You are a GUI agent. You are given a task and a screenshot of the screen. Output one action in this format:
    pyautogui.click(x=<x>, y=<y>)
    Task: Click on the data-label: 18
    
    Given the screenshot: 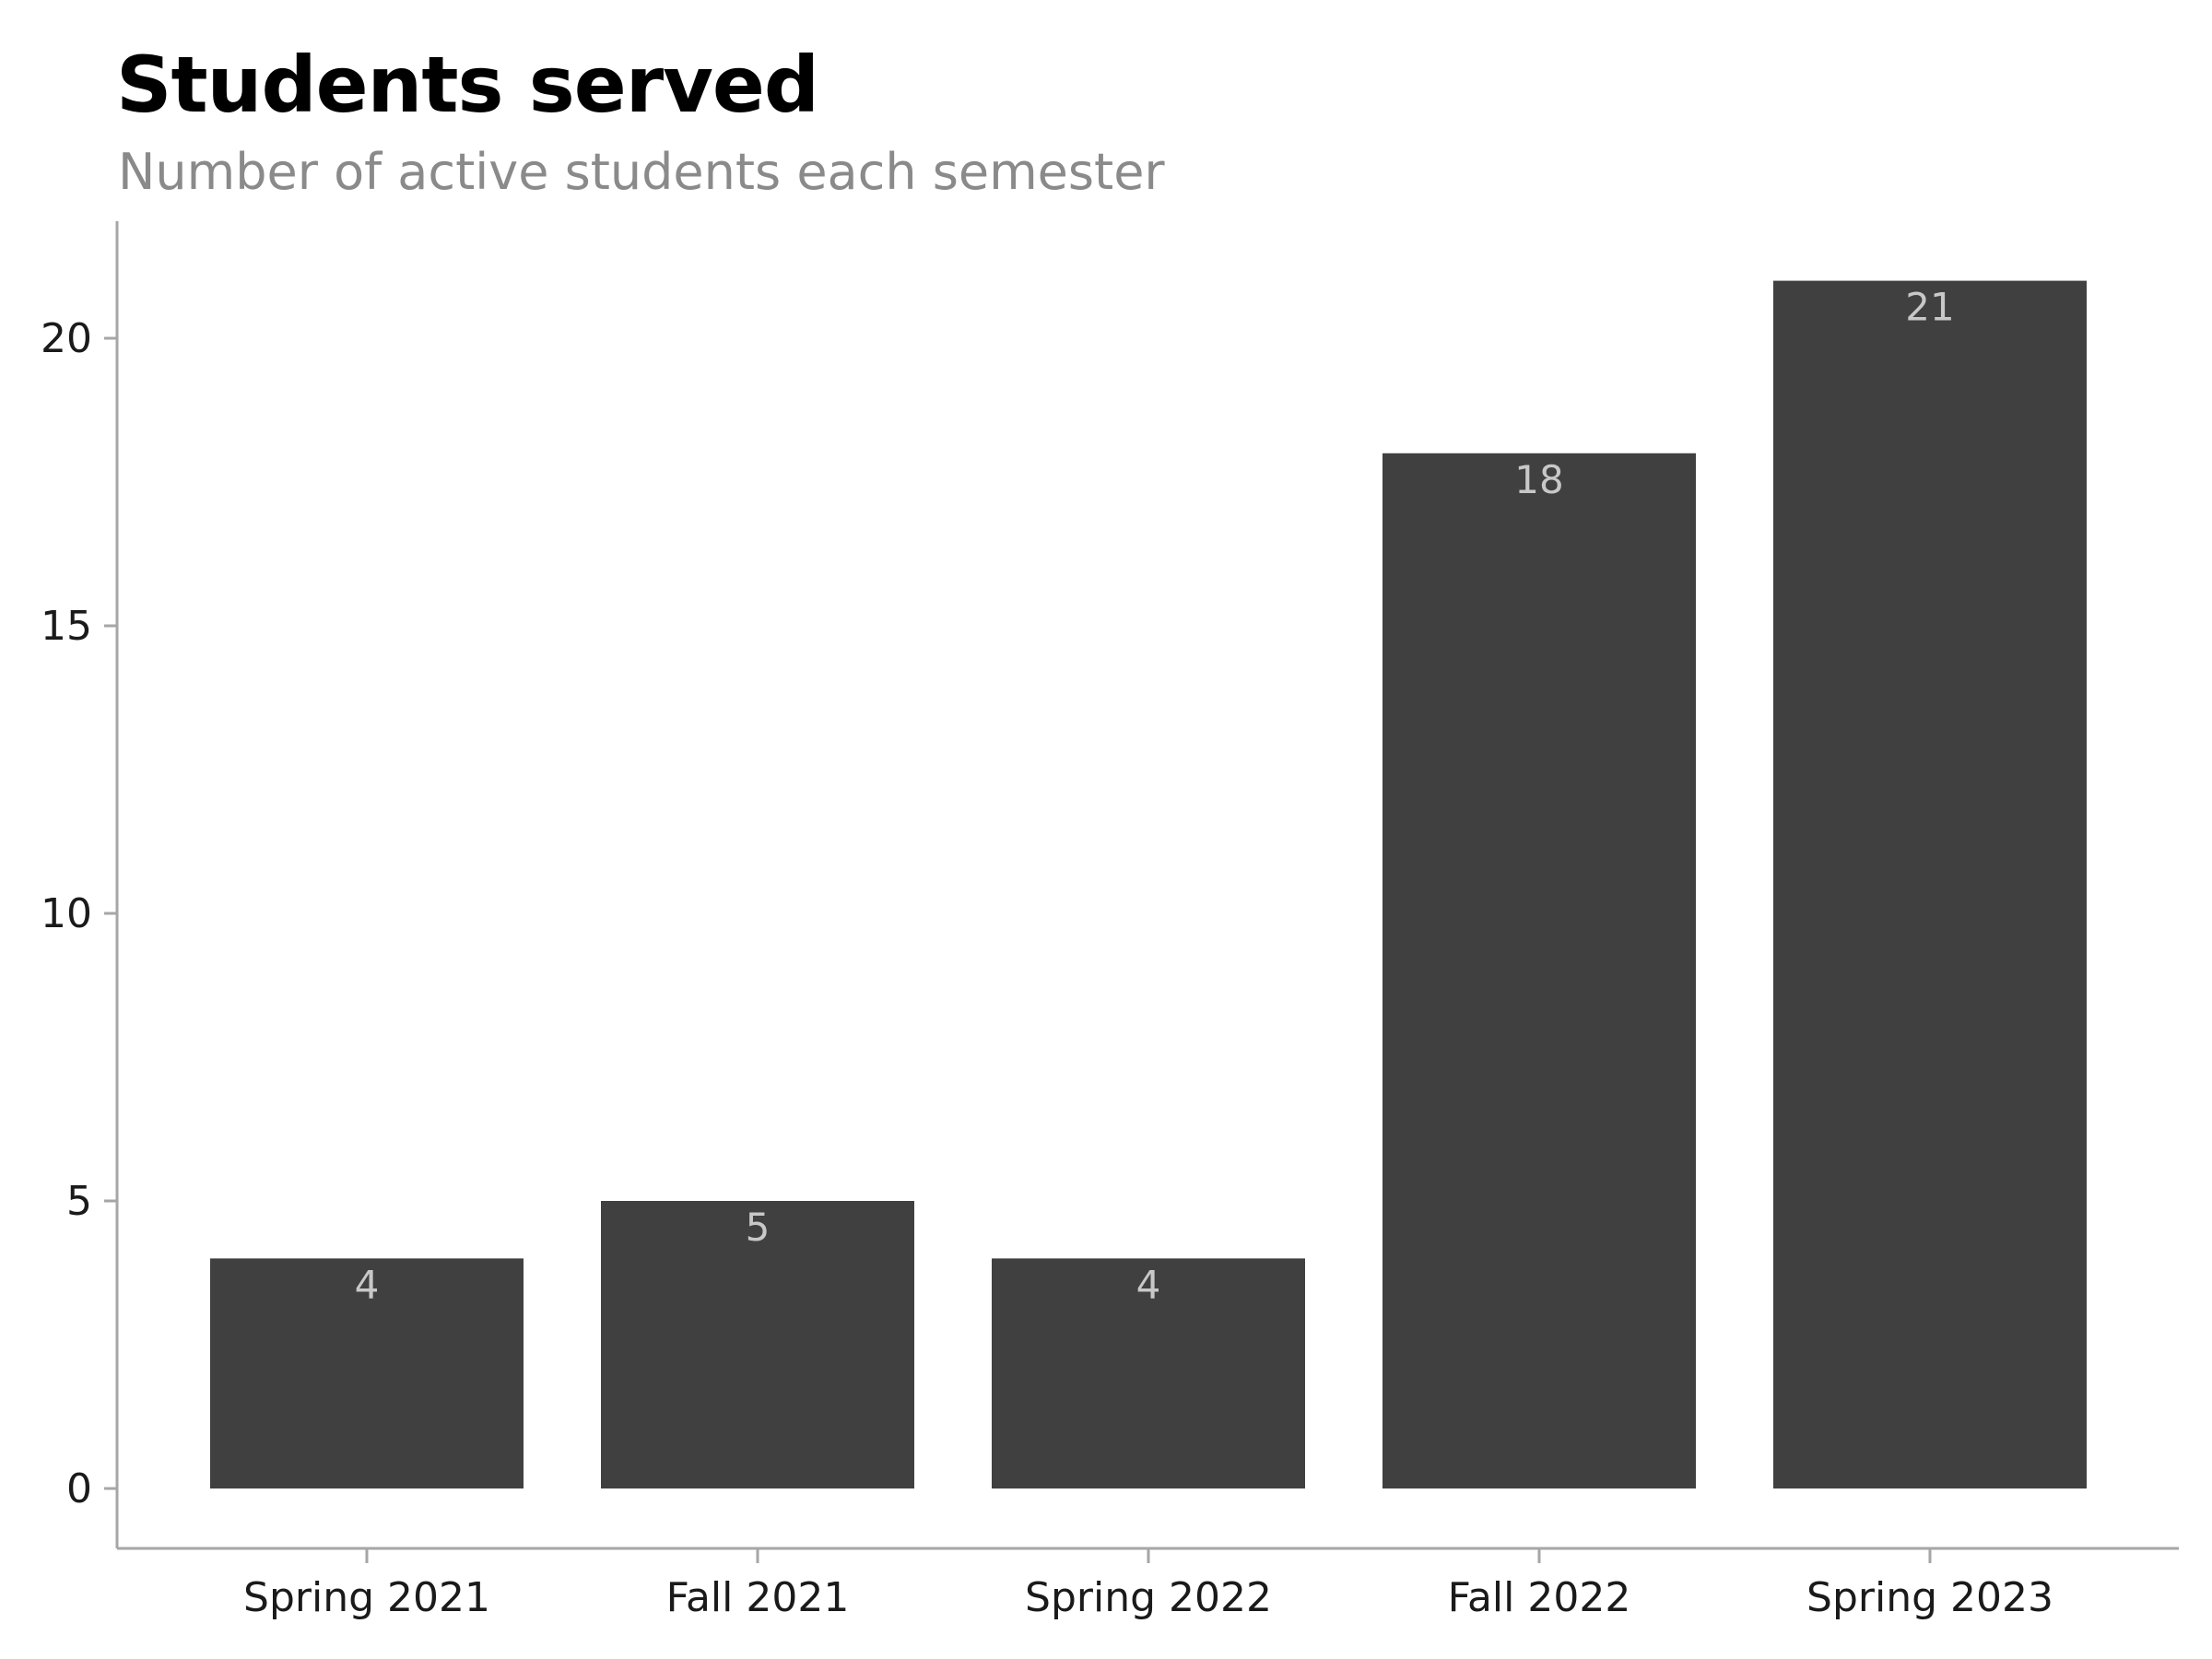 What is the action you would take?
    pyautogui.click(x=1538, y=479)
    